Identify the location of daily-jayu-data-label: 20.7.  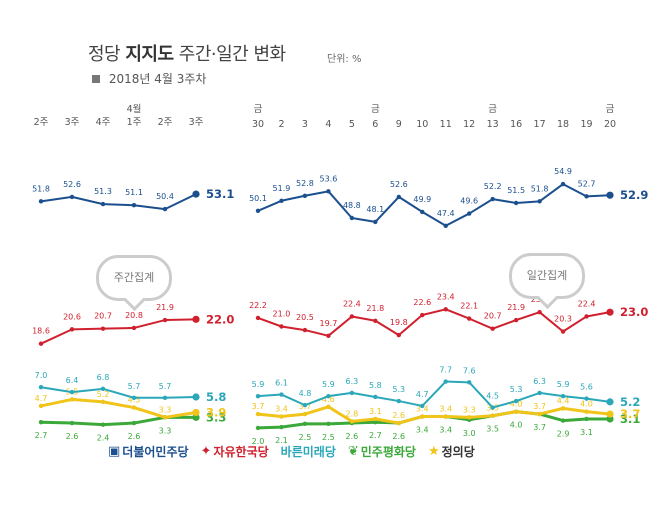
(493, 316).